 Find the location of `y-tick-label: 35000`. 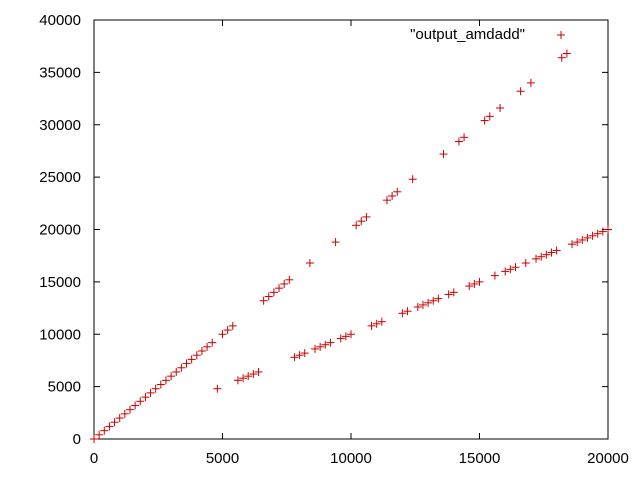

y-tick-label: 35000 is located at coordinates (60, 72).